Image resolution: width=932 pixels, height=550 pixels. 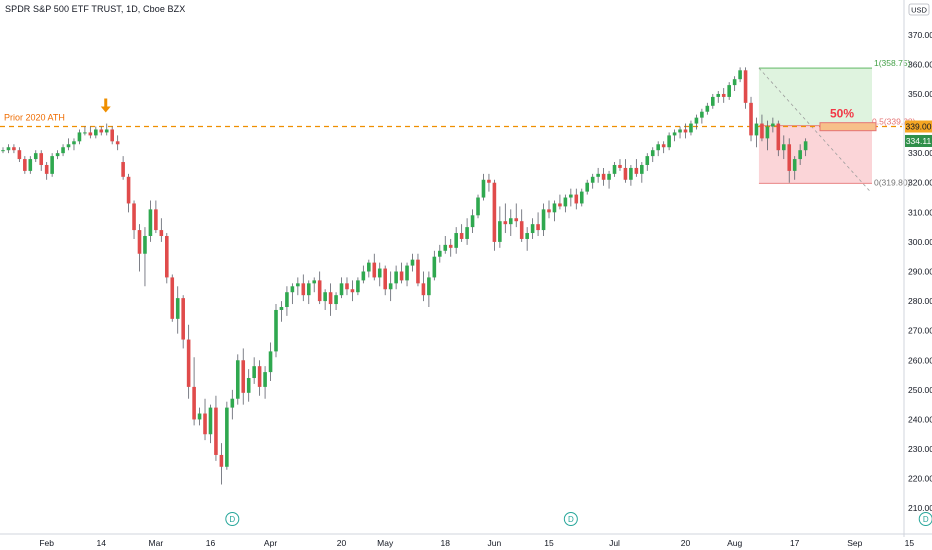 What do you see at coordinates (892, 182) in the screenshot?
I see `fib-bottom-label: 0(319.80)` at bounding box center [892, 182].